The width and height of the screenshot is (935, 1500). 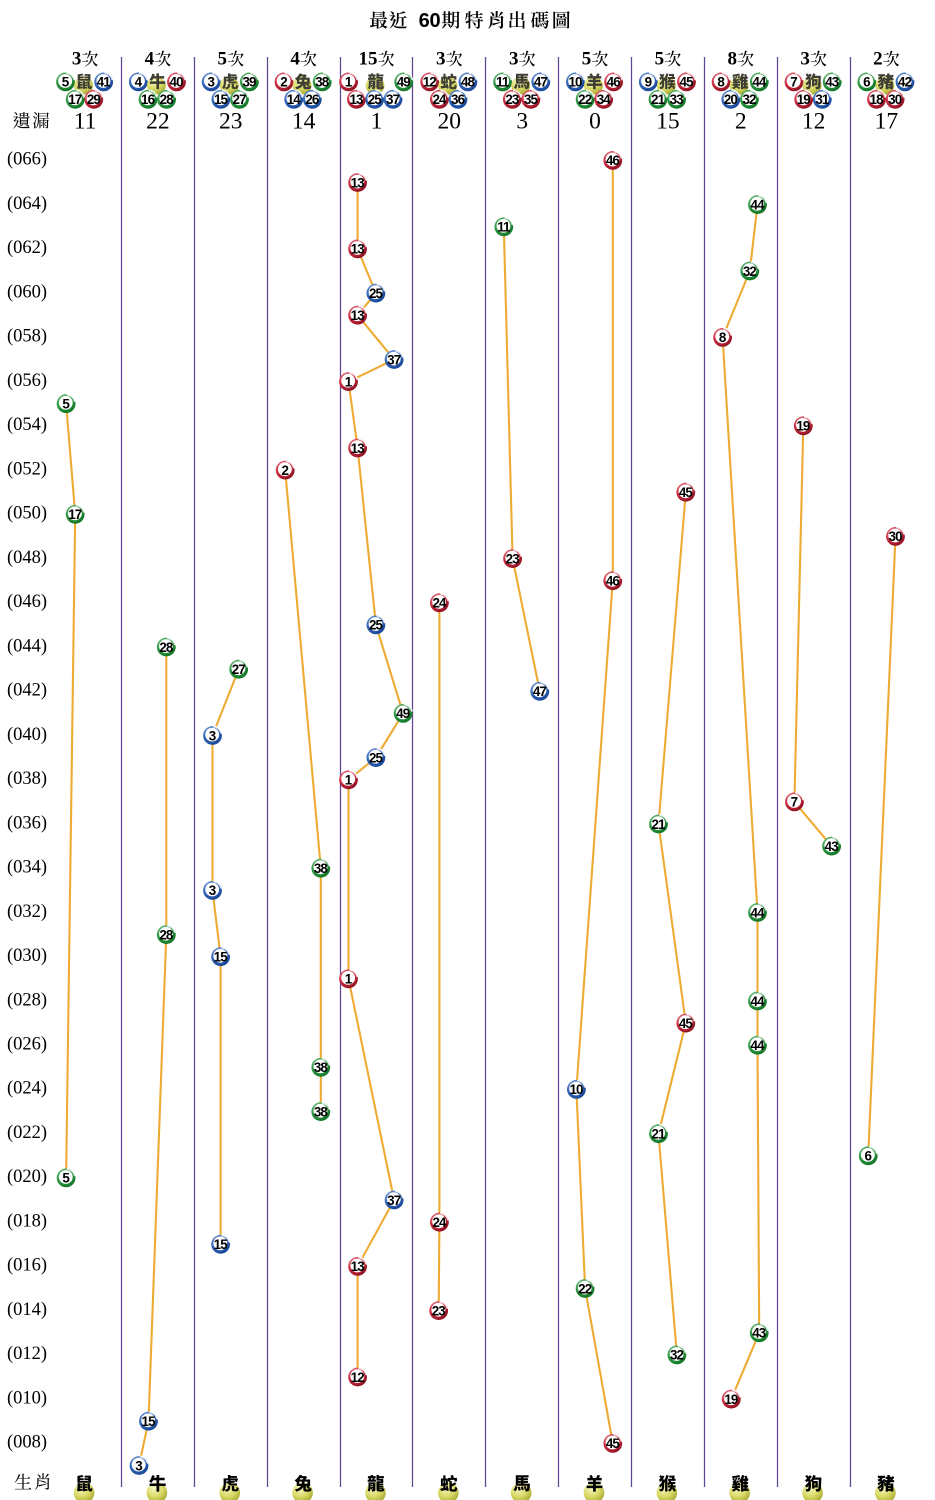 What do you see at coordinates (27, 469) in the screenshot?
I see `svg-text: (052)` at bounding box center [27, 469].